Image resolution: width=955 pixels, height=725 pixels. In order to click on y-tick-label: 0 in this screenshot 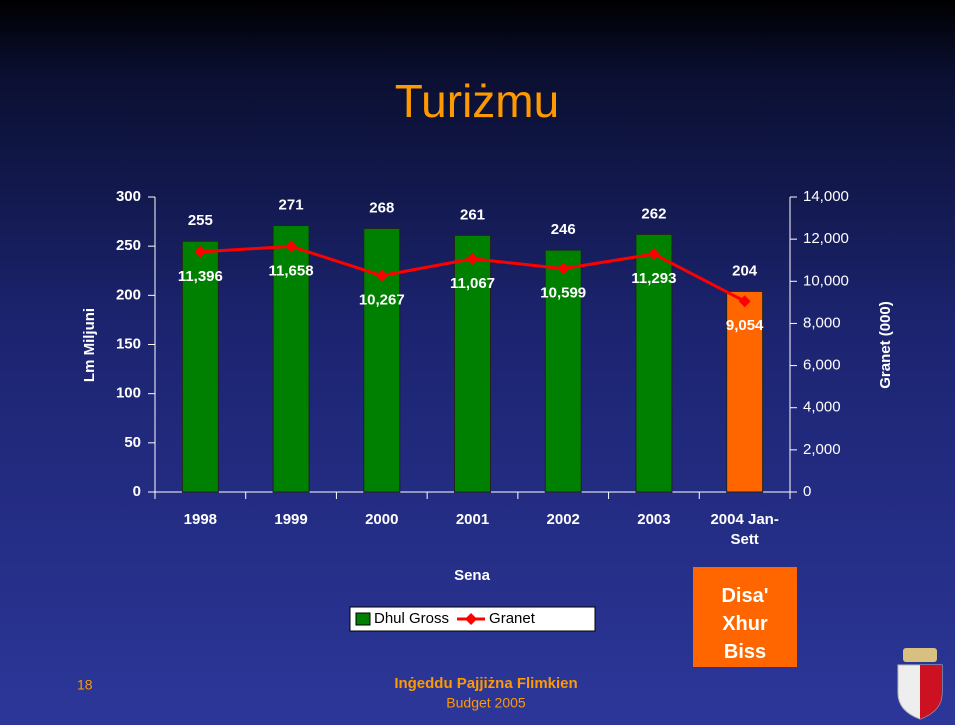, I will do `click(137, 491)`.